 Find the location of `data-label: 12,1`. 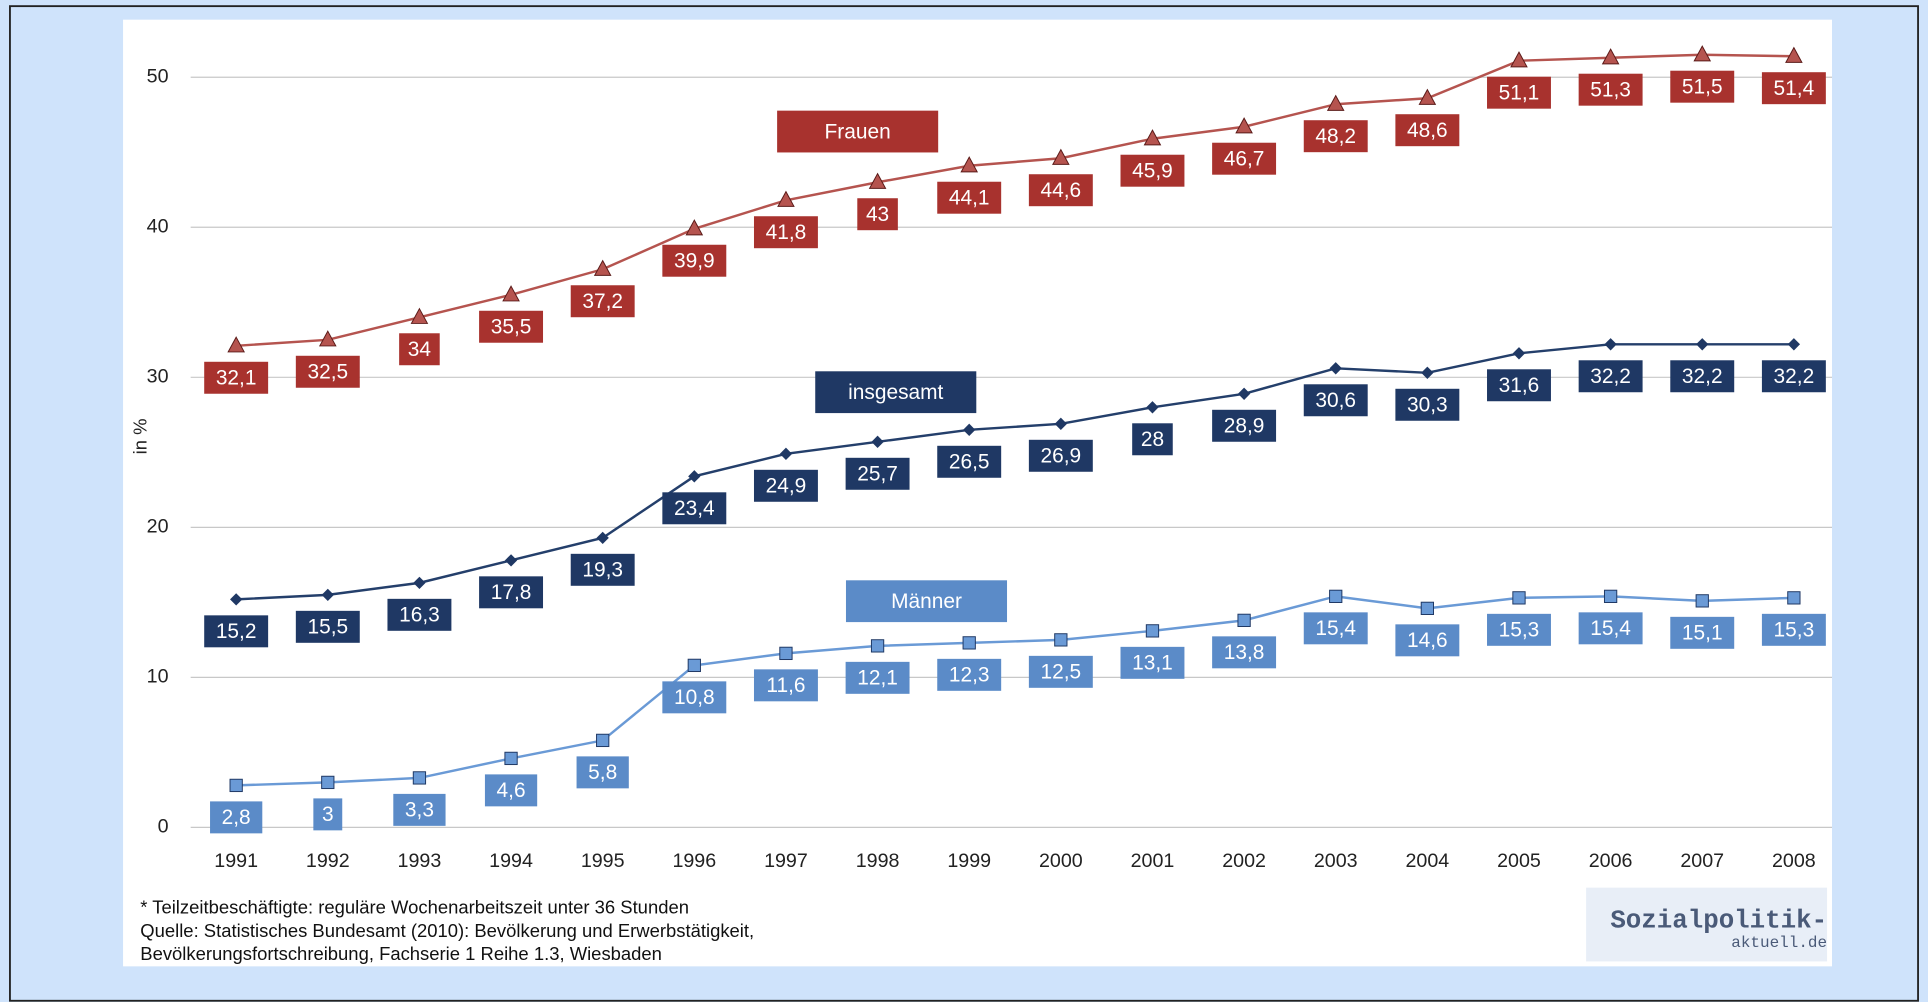

data-label: 12,1 is located at coordinates (877, 678).